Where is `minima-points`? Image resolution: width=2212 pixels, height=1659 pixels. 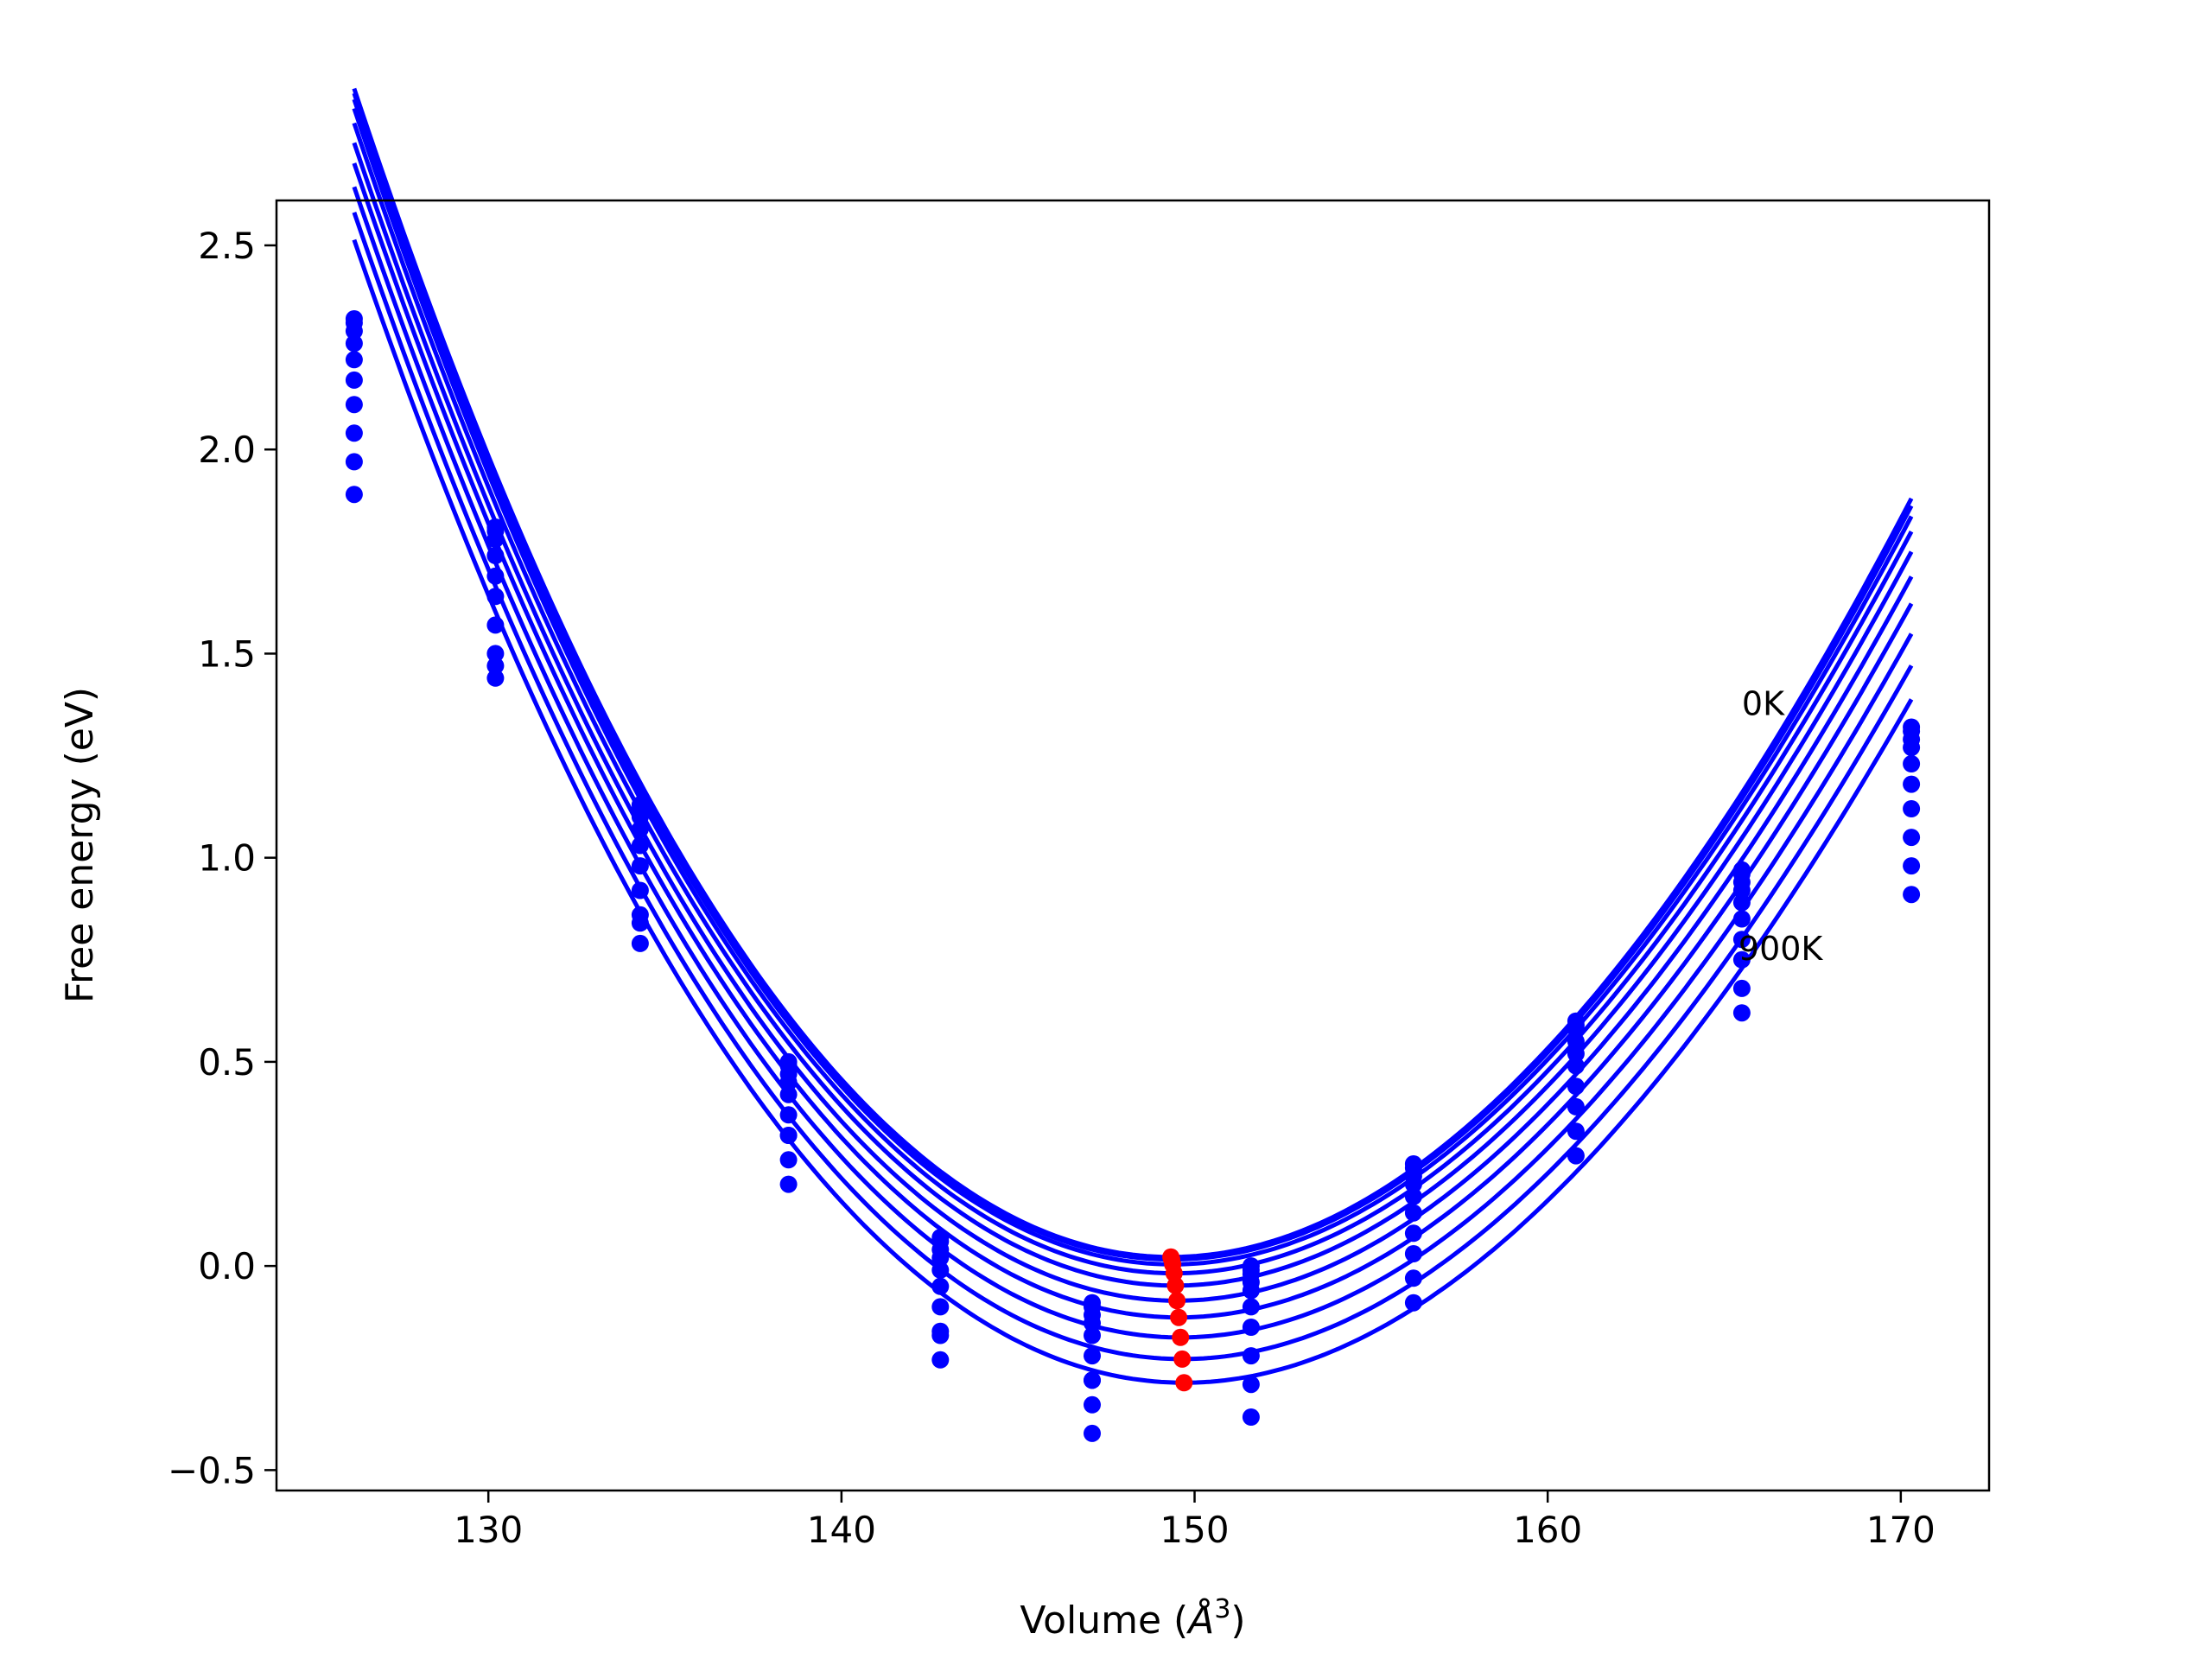
minima-points is located at coordinates (1177, 1320).